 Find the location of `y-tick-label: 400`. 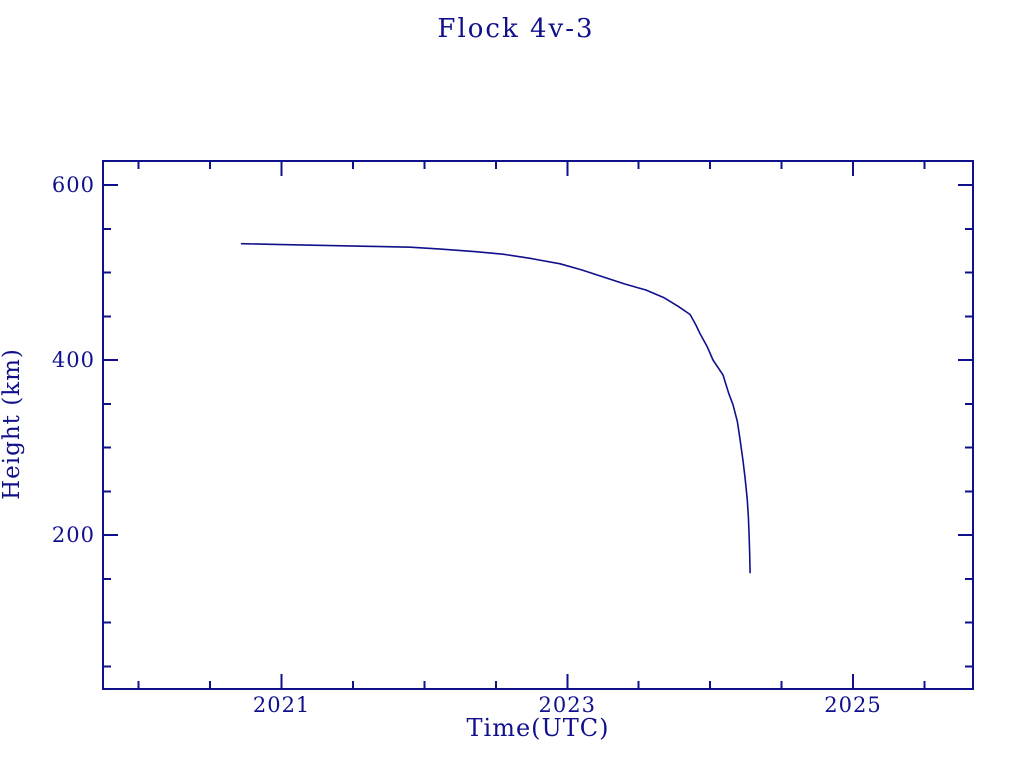

y-tick-label: 400 is located at coordinates (73, 360).